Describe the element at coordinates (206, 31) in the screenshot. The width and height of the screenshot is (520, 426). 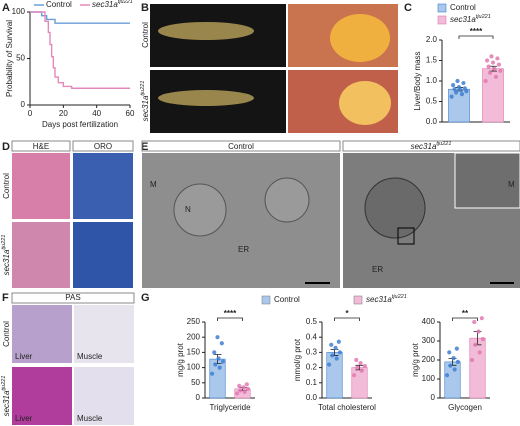
I see `fish` at that location.